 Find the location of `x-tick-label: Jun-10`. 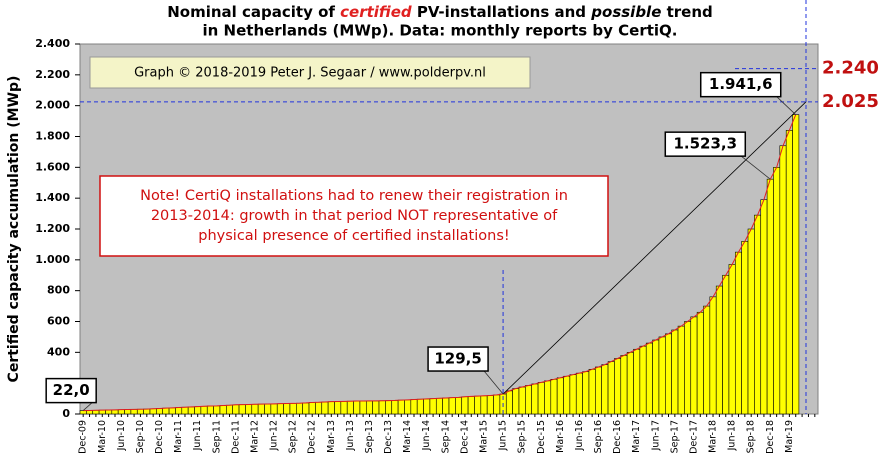

x-tick-label: Jun-10 is located at coordinates (121, 435).